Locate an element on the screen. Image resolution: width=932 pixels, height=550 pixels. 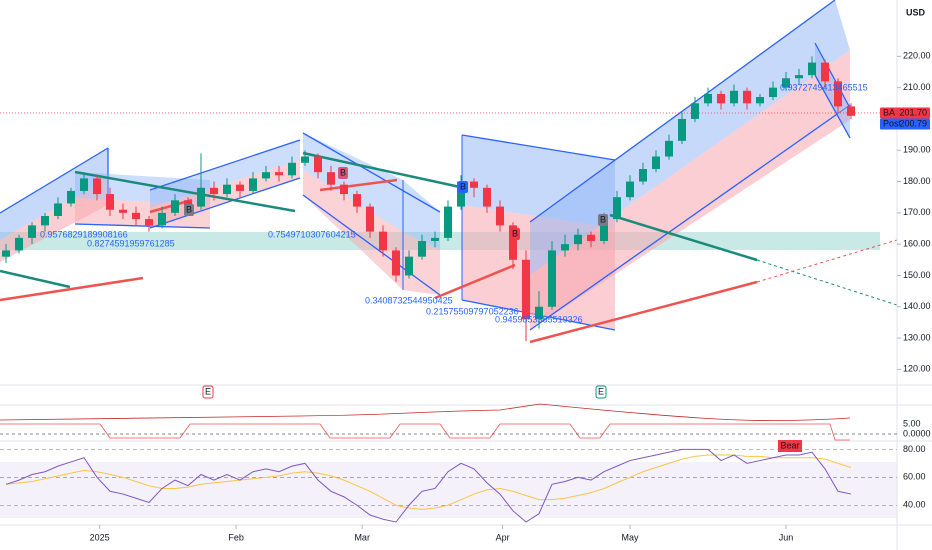
y-tick-label: 120.00 is located at coordinates (917, 369).